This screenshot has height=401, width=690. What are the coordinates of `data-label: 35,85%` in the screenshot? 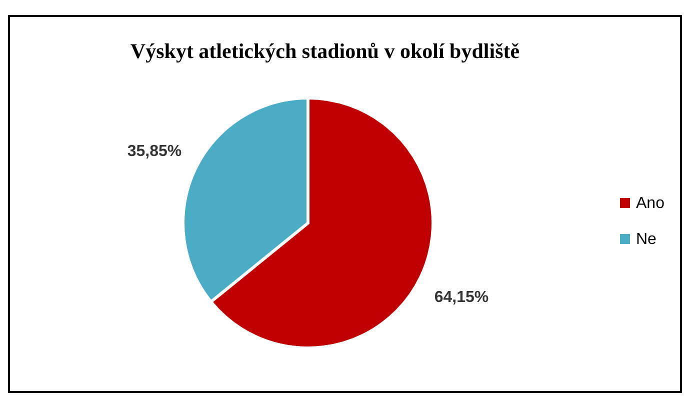 It's located at (154, 151).